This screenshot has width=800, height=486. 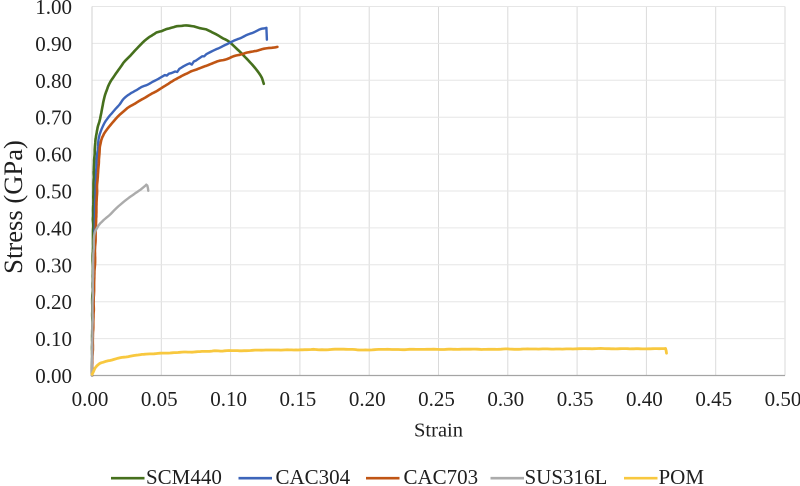 What do you see at coordinates (53, 81) in the screenshot?
I see `svg-text: 0.80` at bounding box center [53, 81].